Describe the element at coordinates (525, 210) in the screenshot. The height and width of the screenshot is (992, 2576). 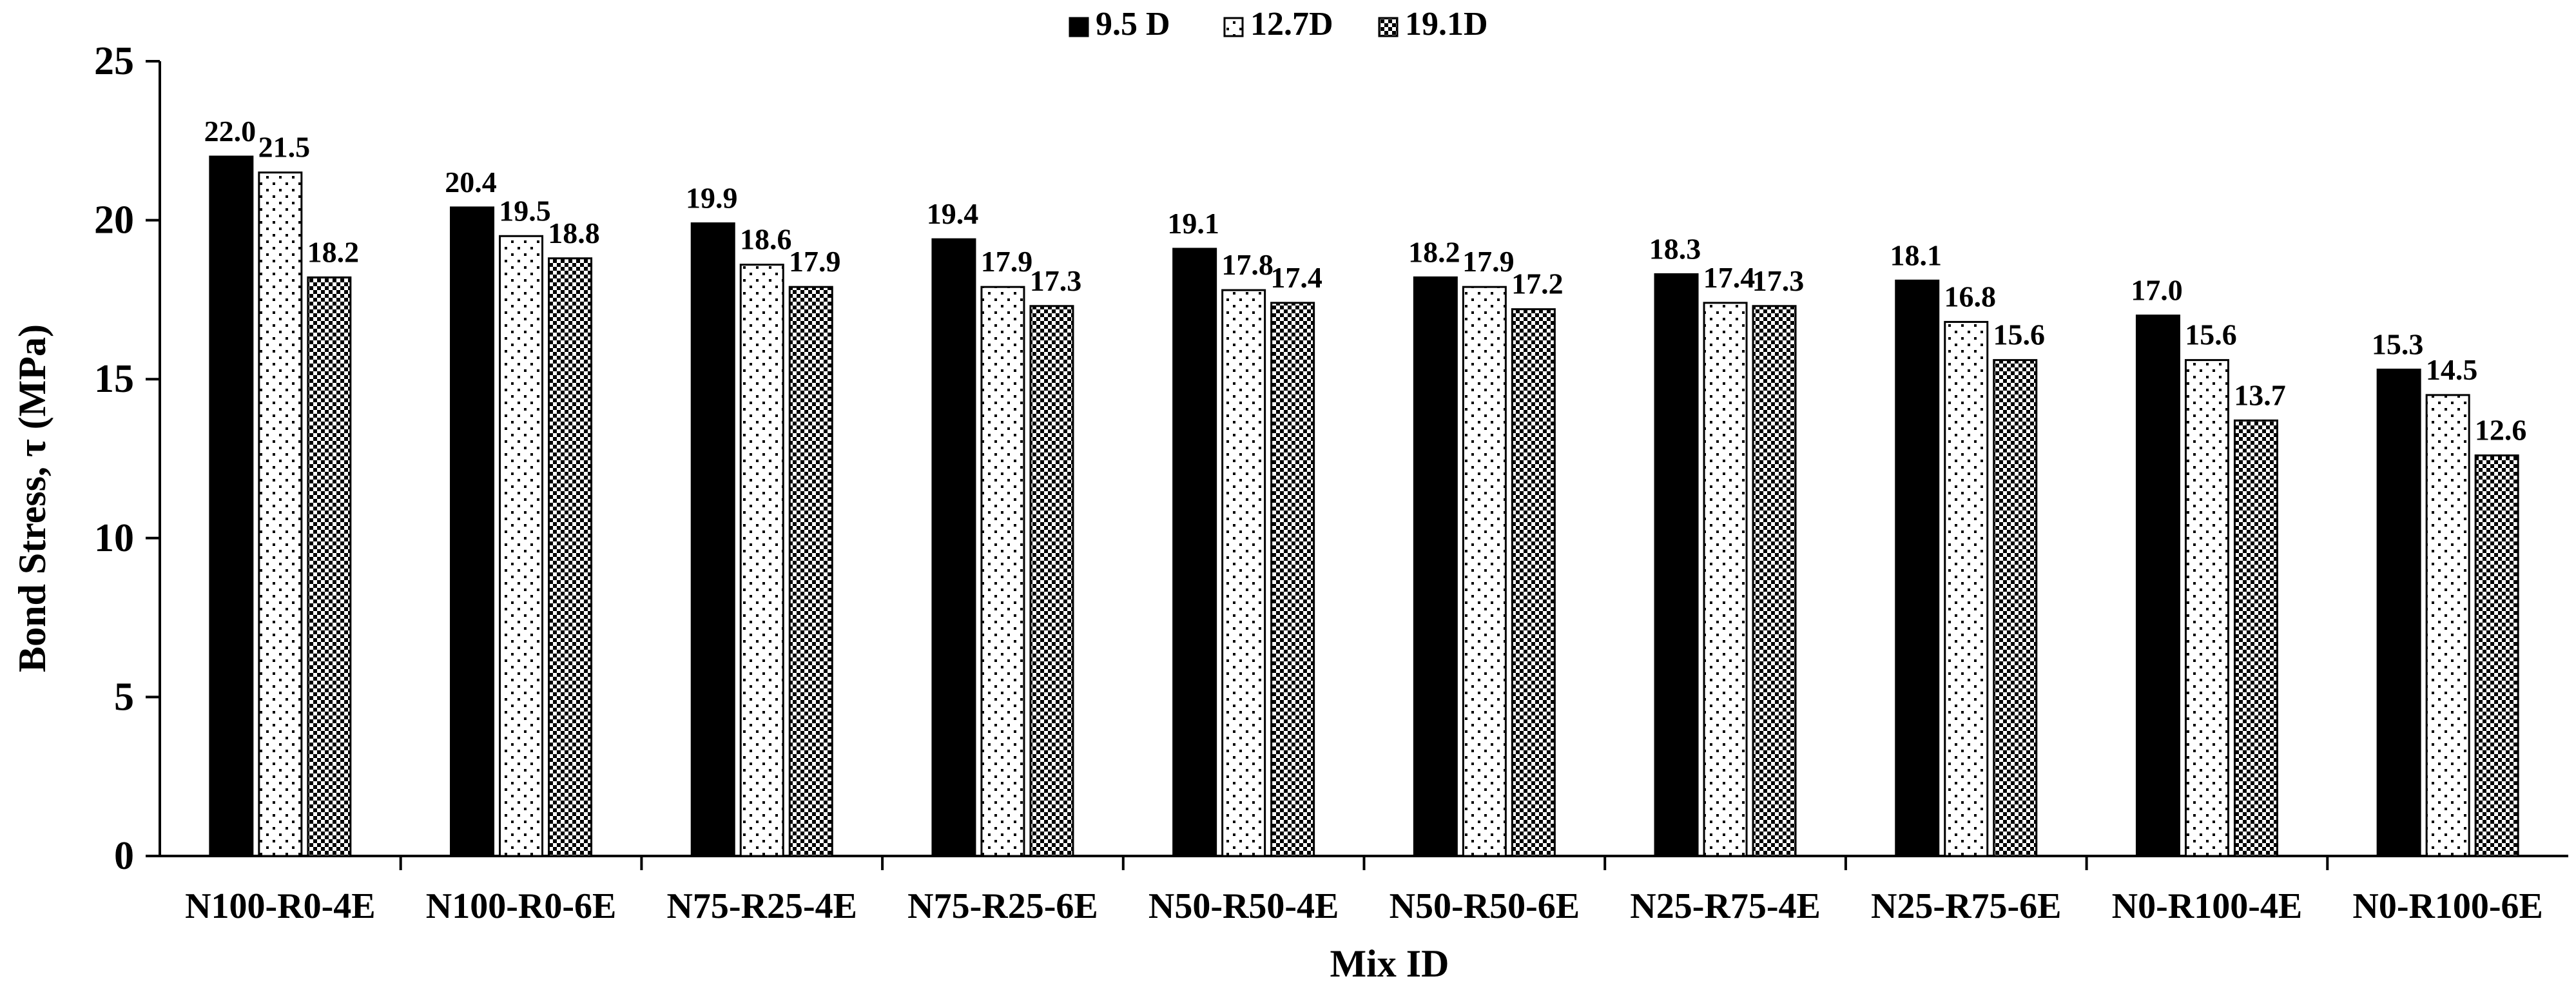
I see `data-label: 19.5` at that location.